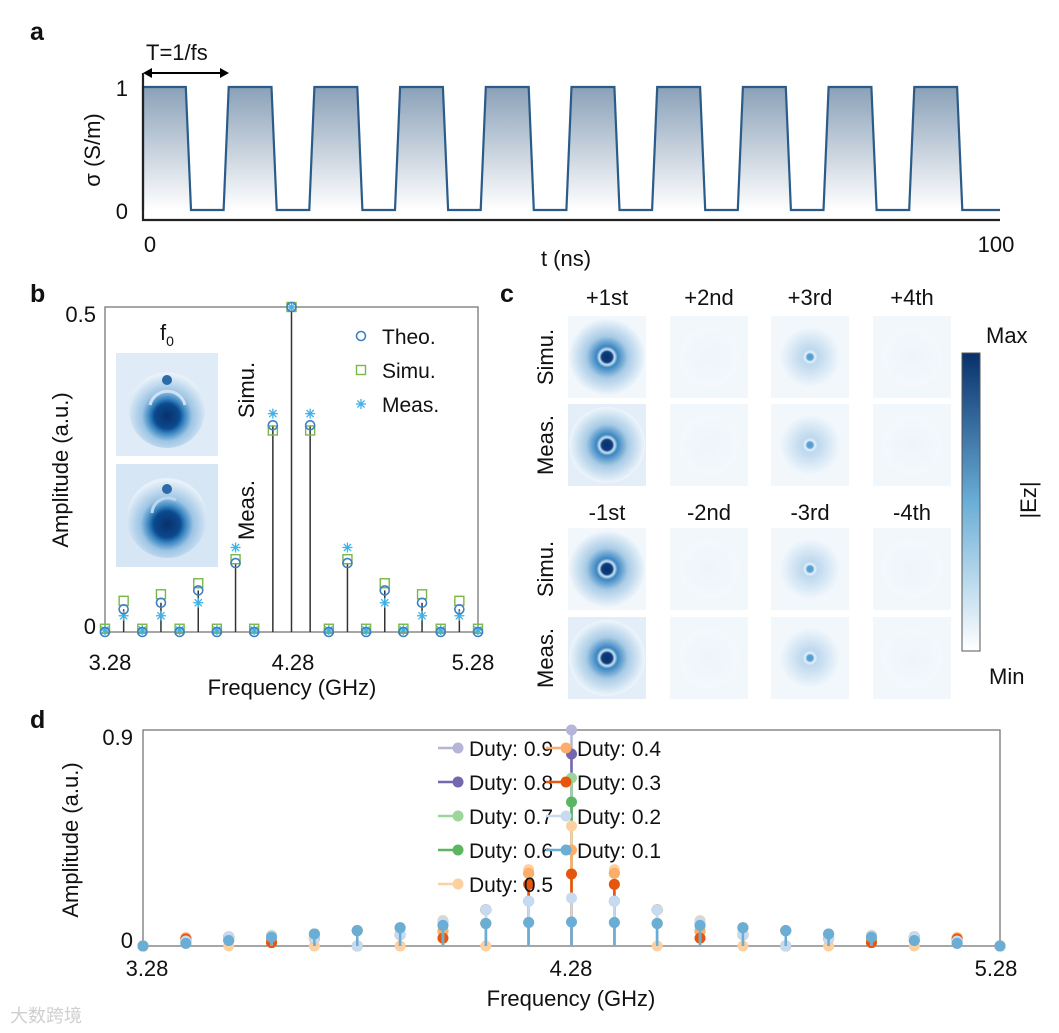 Image resolution: width=1059 pixels, height=1033 pixels. I want to click on column-header: -4th, so click(912, 512).